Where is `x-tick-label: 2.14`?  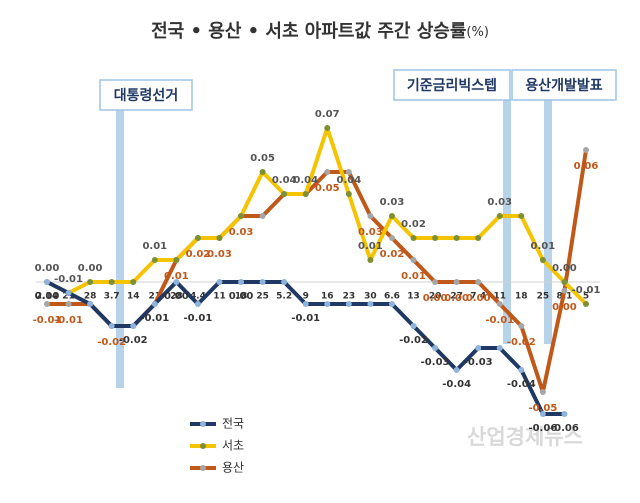 x-tick-label: 2.14 is located at coordinates (47, 297).